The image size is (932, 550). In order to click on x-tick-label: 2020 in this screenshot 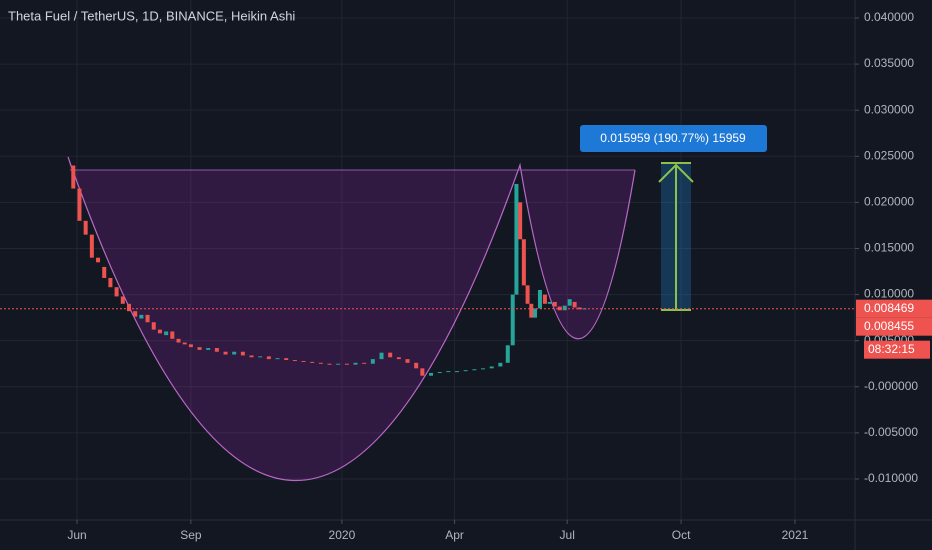, I will do `click(342, 535)`.